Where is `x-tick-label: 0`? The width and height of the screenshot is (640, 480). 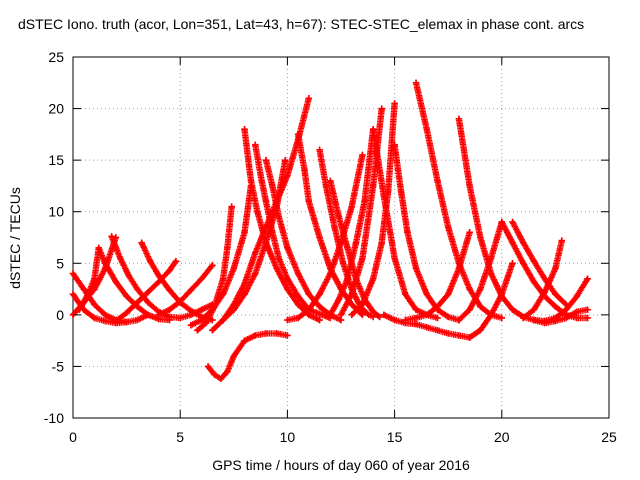 x-tick-label: 0 is located at coordinates (73, 437).